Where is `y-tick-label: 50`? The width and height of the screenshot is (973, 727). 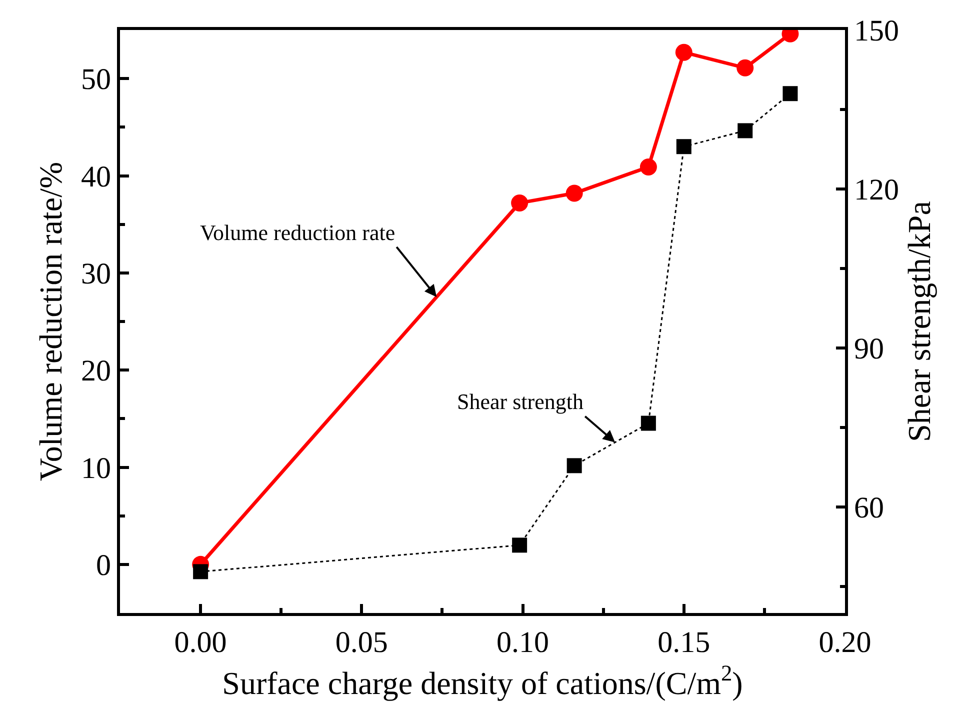
y-tick-label: 50 is located at coordinates (96, 79).